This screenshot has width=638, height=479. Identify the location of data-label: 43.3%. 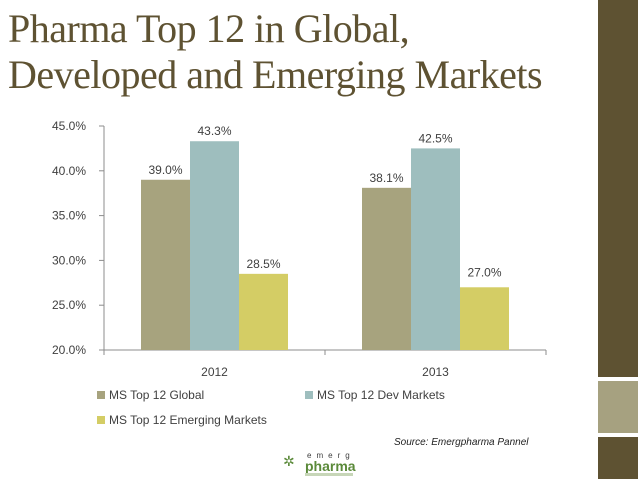
(214, 131).